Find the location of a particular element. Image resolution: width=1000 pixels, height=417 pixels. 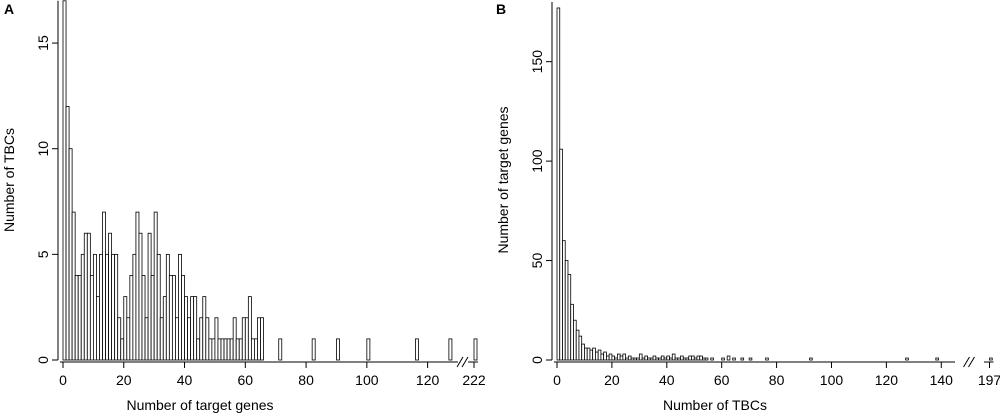

panel-label: A is located at coordinates (9, 9).